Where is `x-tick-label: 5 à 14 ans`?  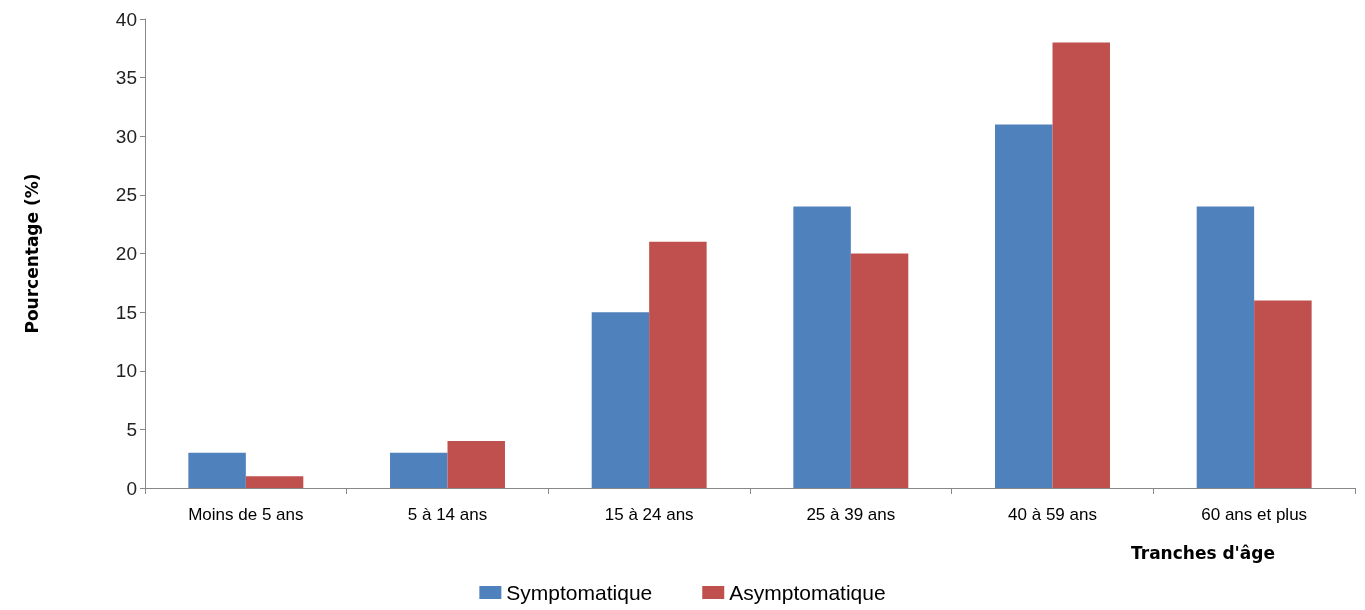
x-tick-label: 5 à 14 ans is located at coordinates (447, 514).